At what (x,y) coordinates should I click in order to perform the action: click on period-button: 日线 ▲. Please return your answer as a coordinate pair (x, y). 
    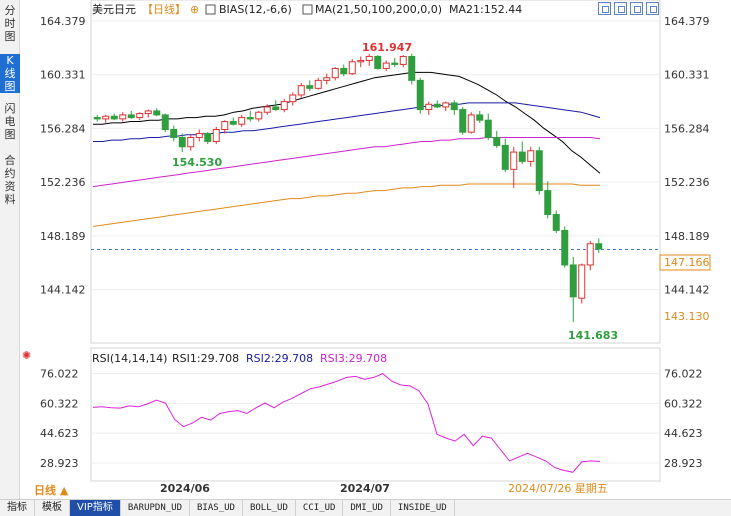
    Looking at the image, I should click on (51, 490).